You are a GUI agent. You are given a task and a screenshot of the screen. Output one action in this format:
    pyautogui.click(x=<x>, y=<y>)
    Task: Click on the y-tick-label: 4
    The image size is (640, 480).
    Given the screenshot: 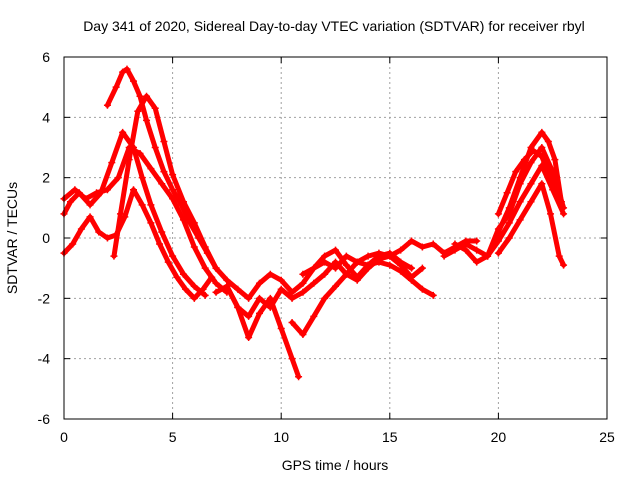 What is the action you would take?
    pyautogui.click(x=46, y=117)
    